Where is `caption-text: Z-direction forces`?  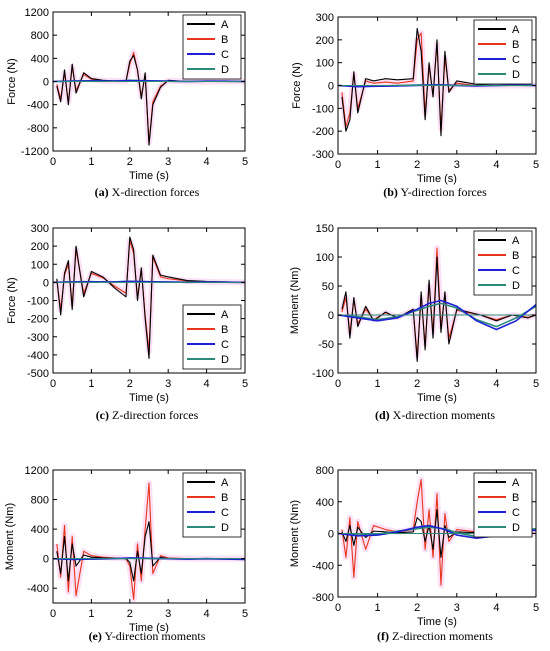 caption-text: Z-direction forces is located at coordinates (154, 415).